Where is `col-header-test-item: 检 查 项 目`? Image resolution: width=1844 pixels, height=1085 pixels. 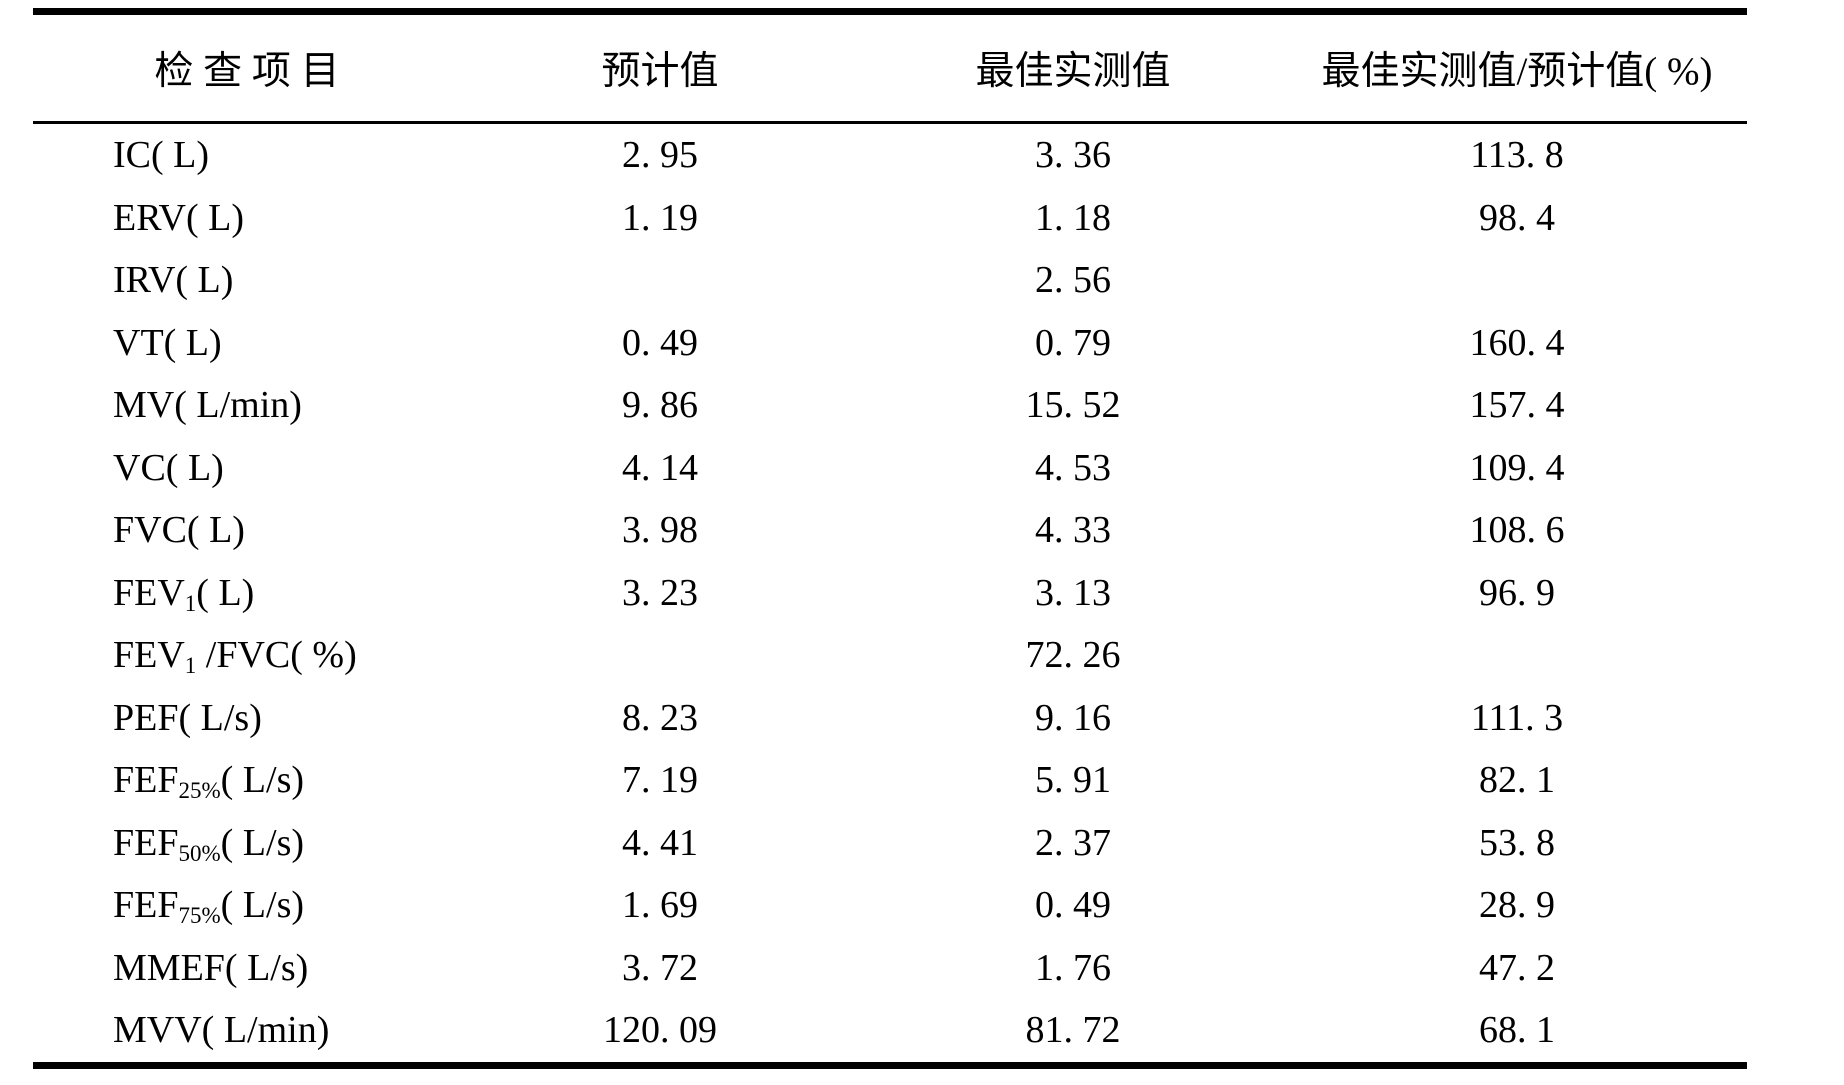
col-header-test-item: 检 查 项 目 is located at coordinates (247, 67).